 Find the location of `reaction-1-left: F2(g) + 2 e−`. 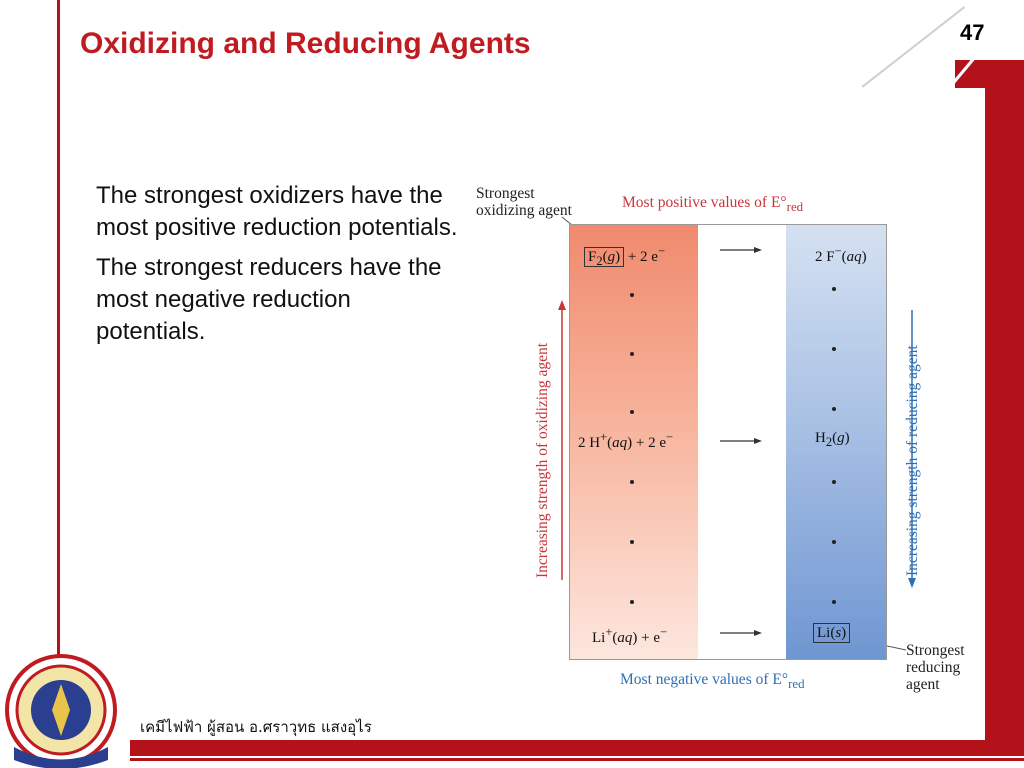

reaction-1-left: F2(g) + 2 e− is located at coordinates (624, 256).